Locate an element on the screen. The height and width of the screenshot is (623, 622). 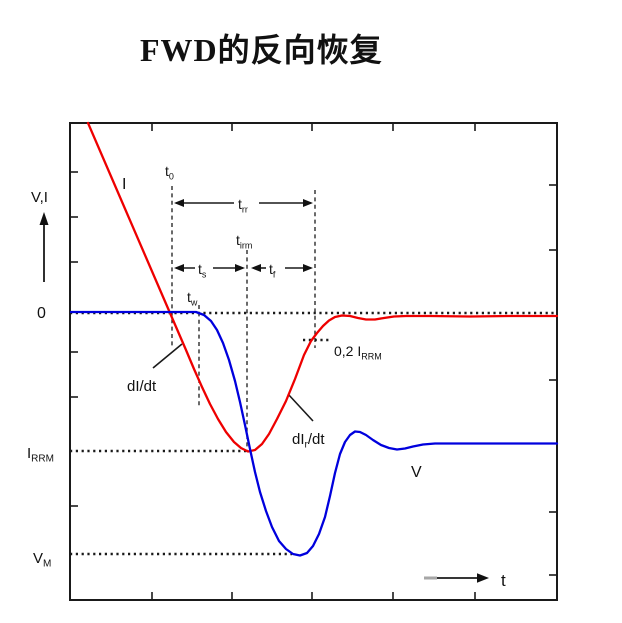
ts-span-arrow-right-head is located at coordinates (240, 268).